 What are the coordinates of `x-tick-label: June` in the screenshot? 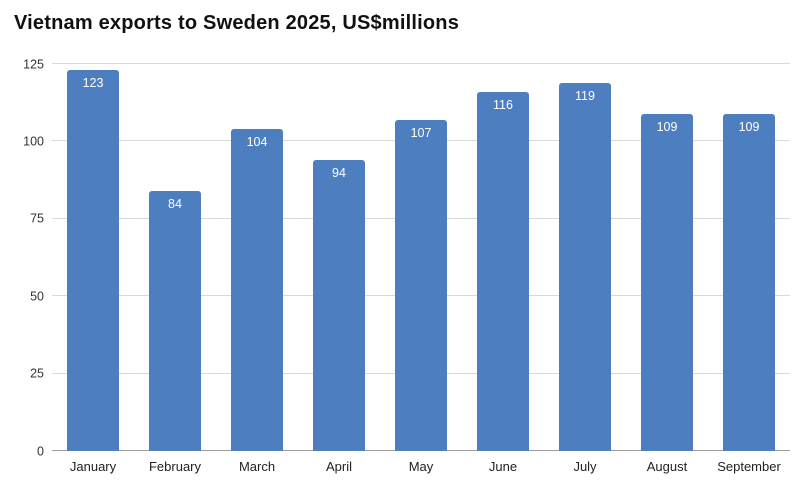 It's located at (503, 466).